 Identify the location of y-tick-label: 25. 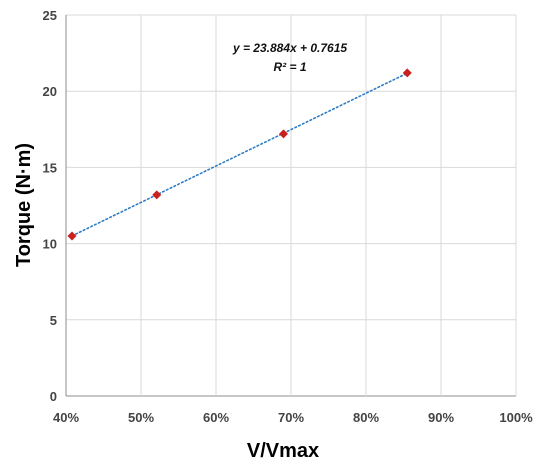
(50, 15).